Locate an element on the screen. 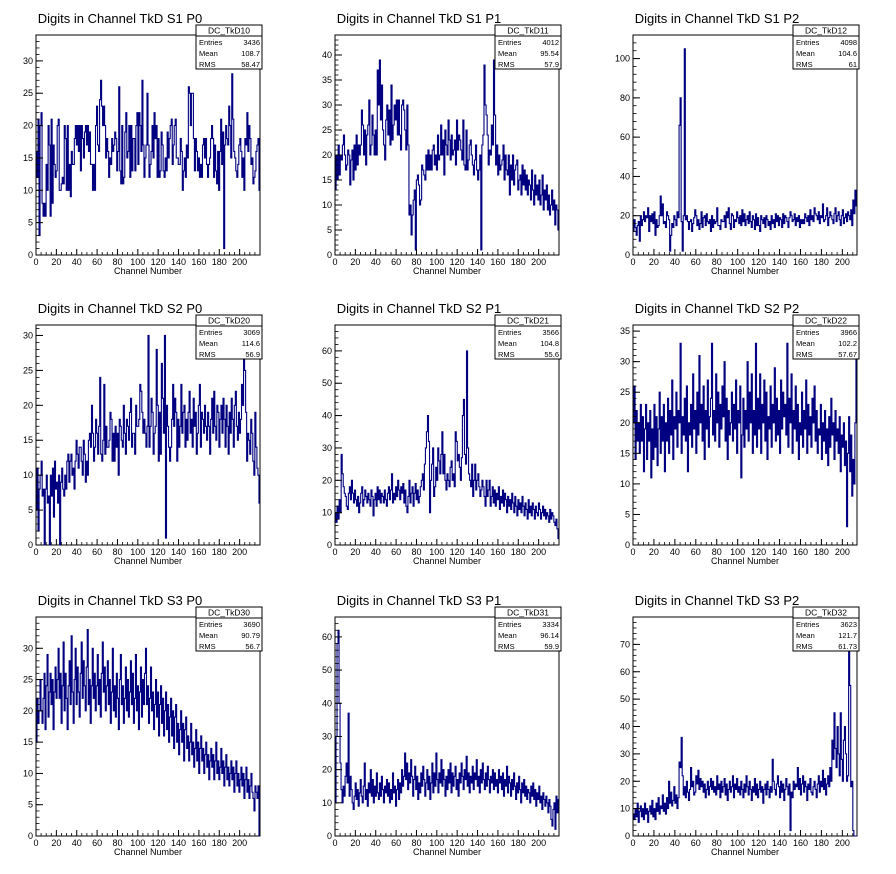  stats-value: 104.8 is located at coordinates (549, 343).